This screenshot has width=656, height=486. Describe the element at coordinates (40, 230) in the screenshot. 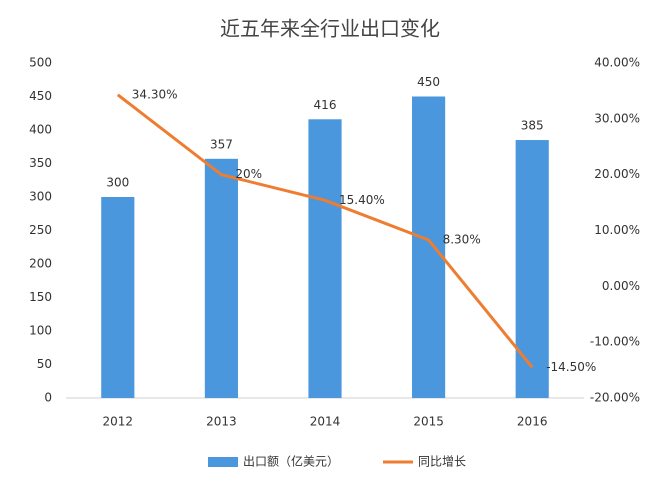

I see `y-tick-label: 250` at that location.